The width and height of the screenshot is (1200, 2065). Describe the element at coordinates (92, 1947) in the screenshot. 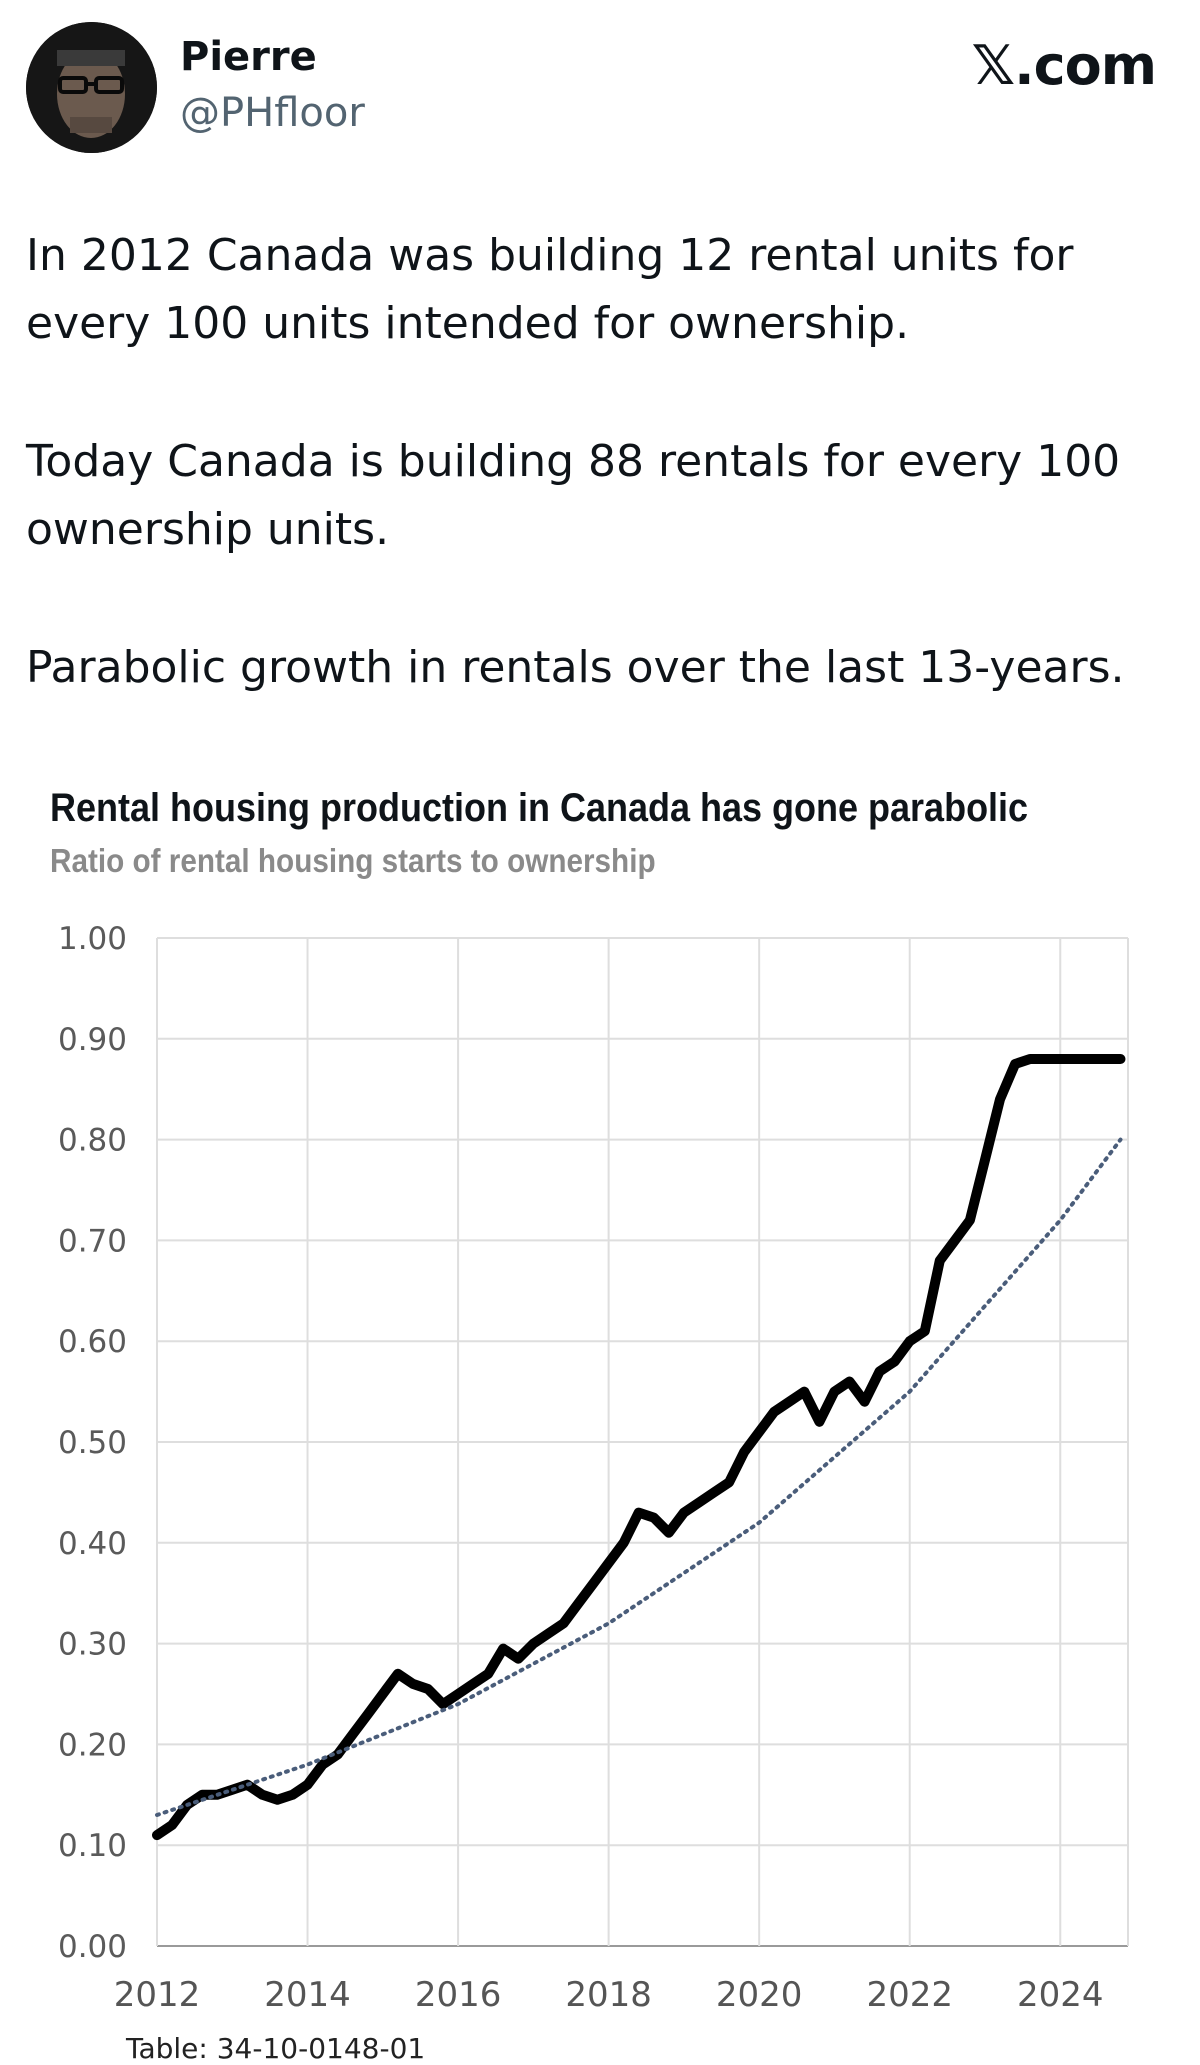

I see `y-tick-label: 0.00` at that location.